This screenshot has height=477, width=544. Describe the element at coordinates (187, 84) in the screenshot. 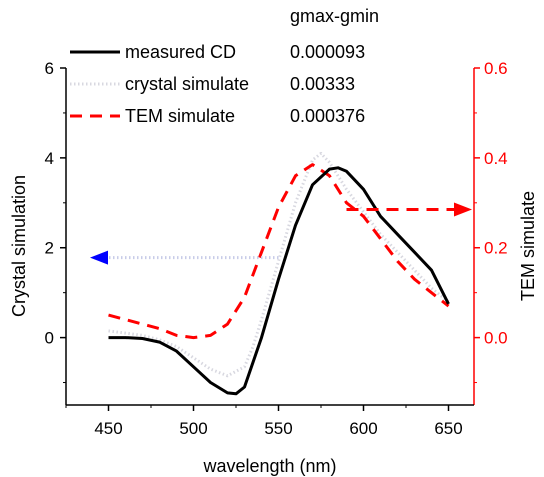

I see `legend-label-crystal-simulate: crystal simulate` at that location.